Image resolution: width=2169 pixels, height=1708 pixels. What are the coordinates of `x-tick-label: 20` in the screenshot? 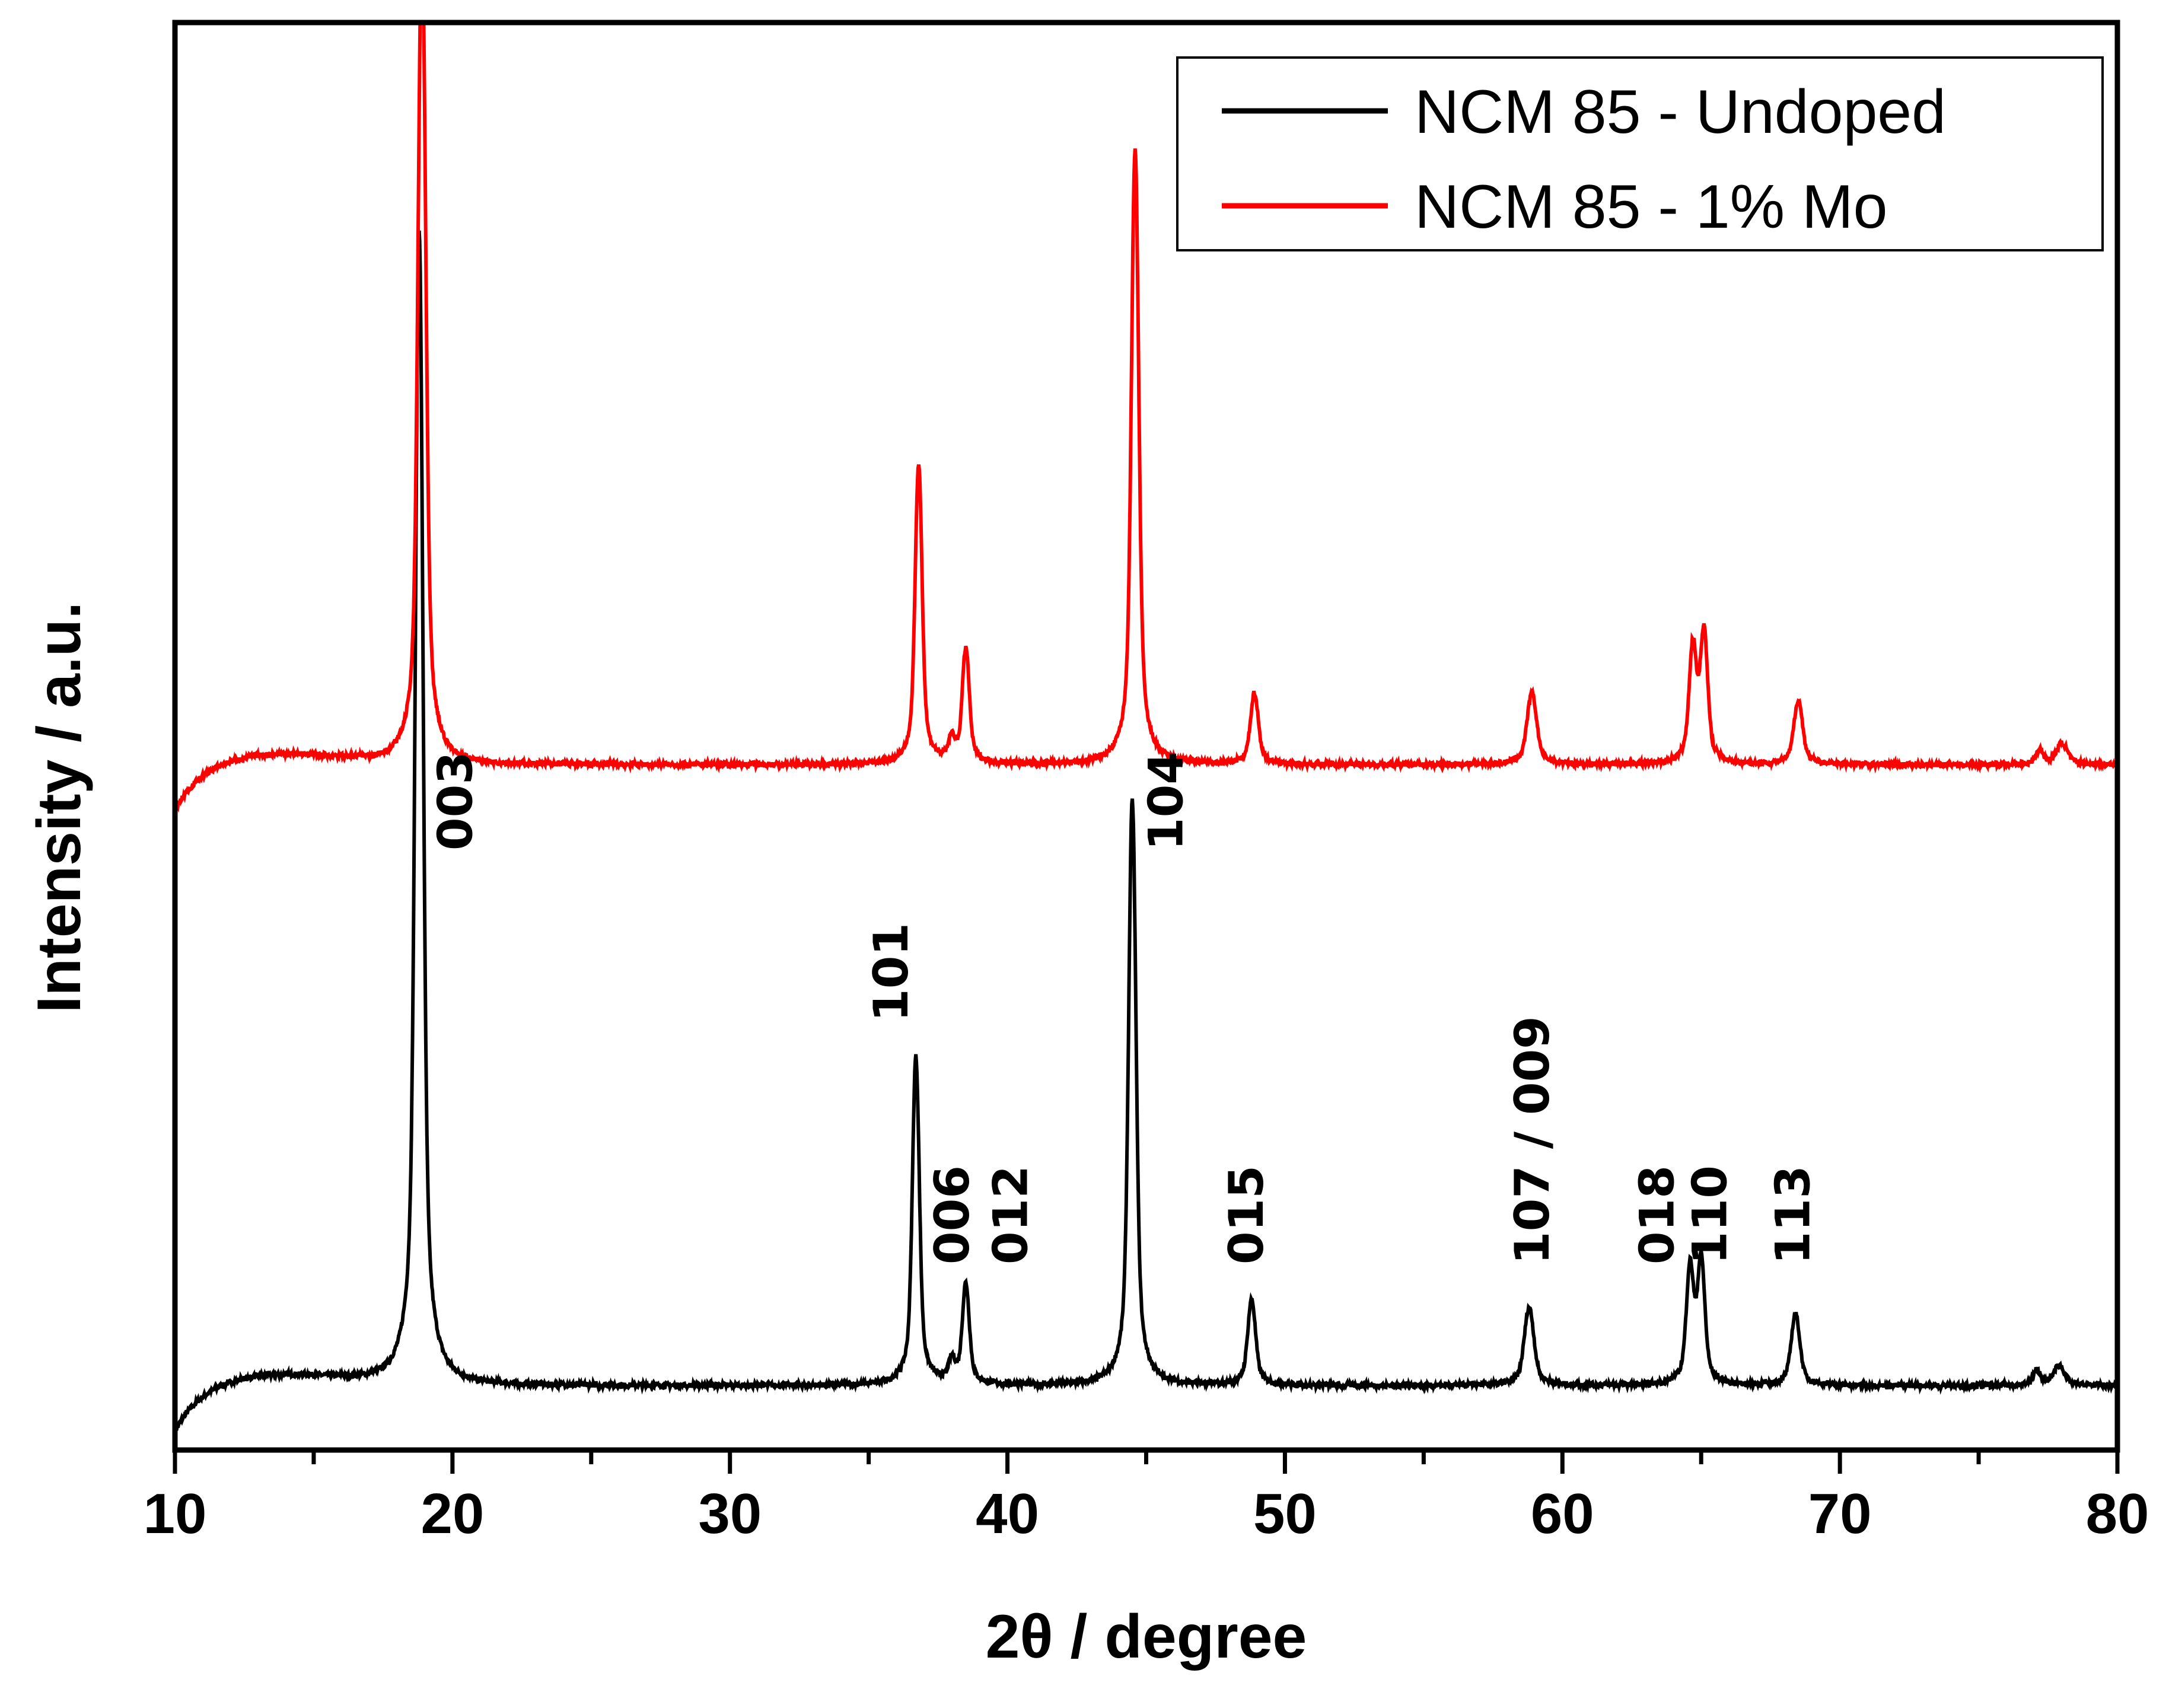 It's located at (452, 1514).